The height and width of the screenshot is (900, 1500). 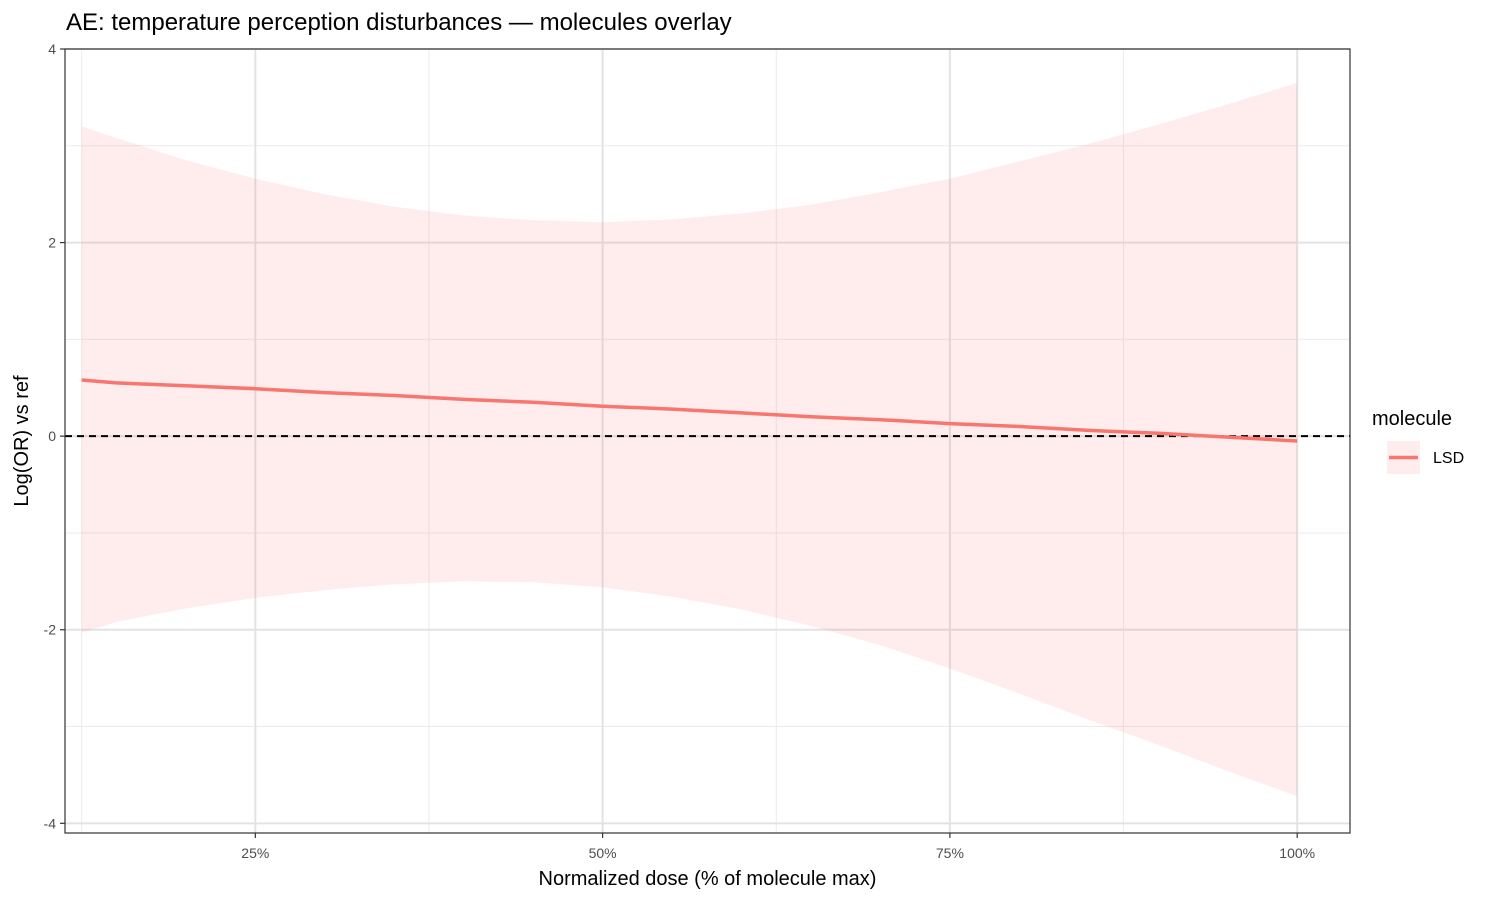 What do you see at coordinates (50, 630) in the screenshot?
I see `y-tick-label: -2` at bounding box center [50, 630].